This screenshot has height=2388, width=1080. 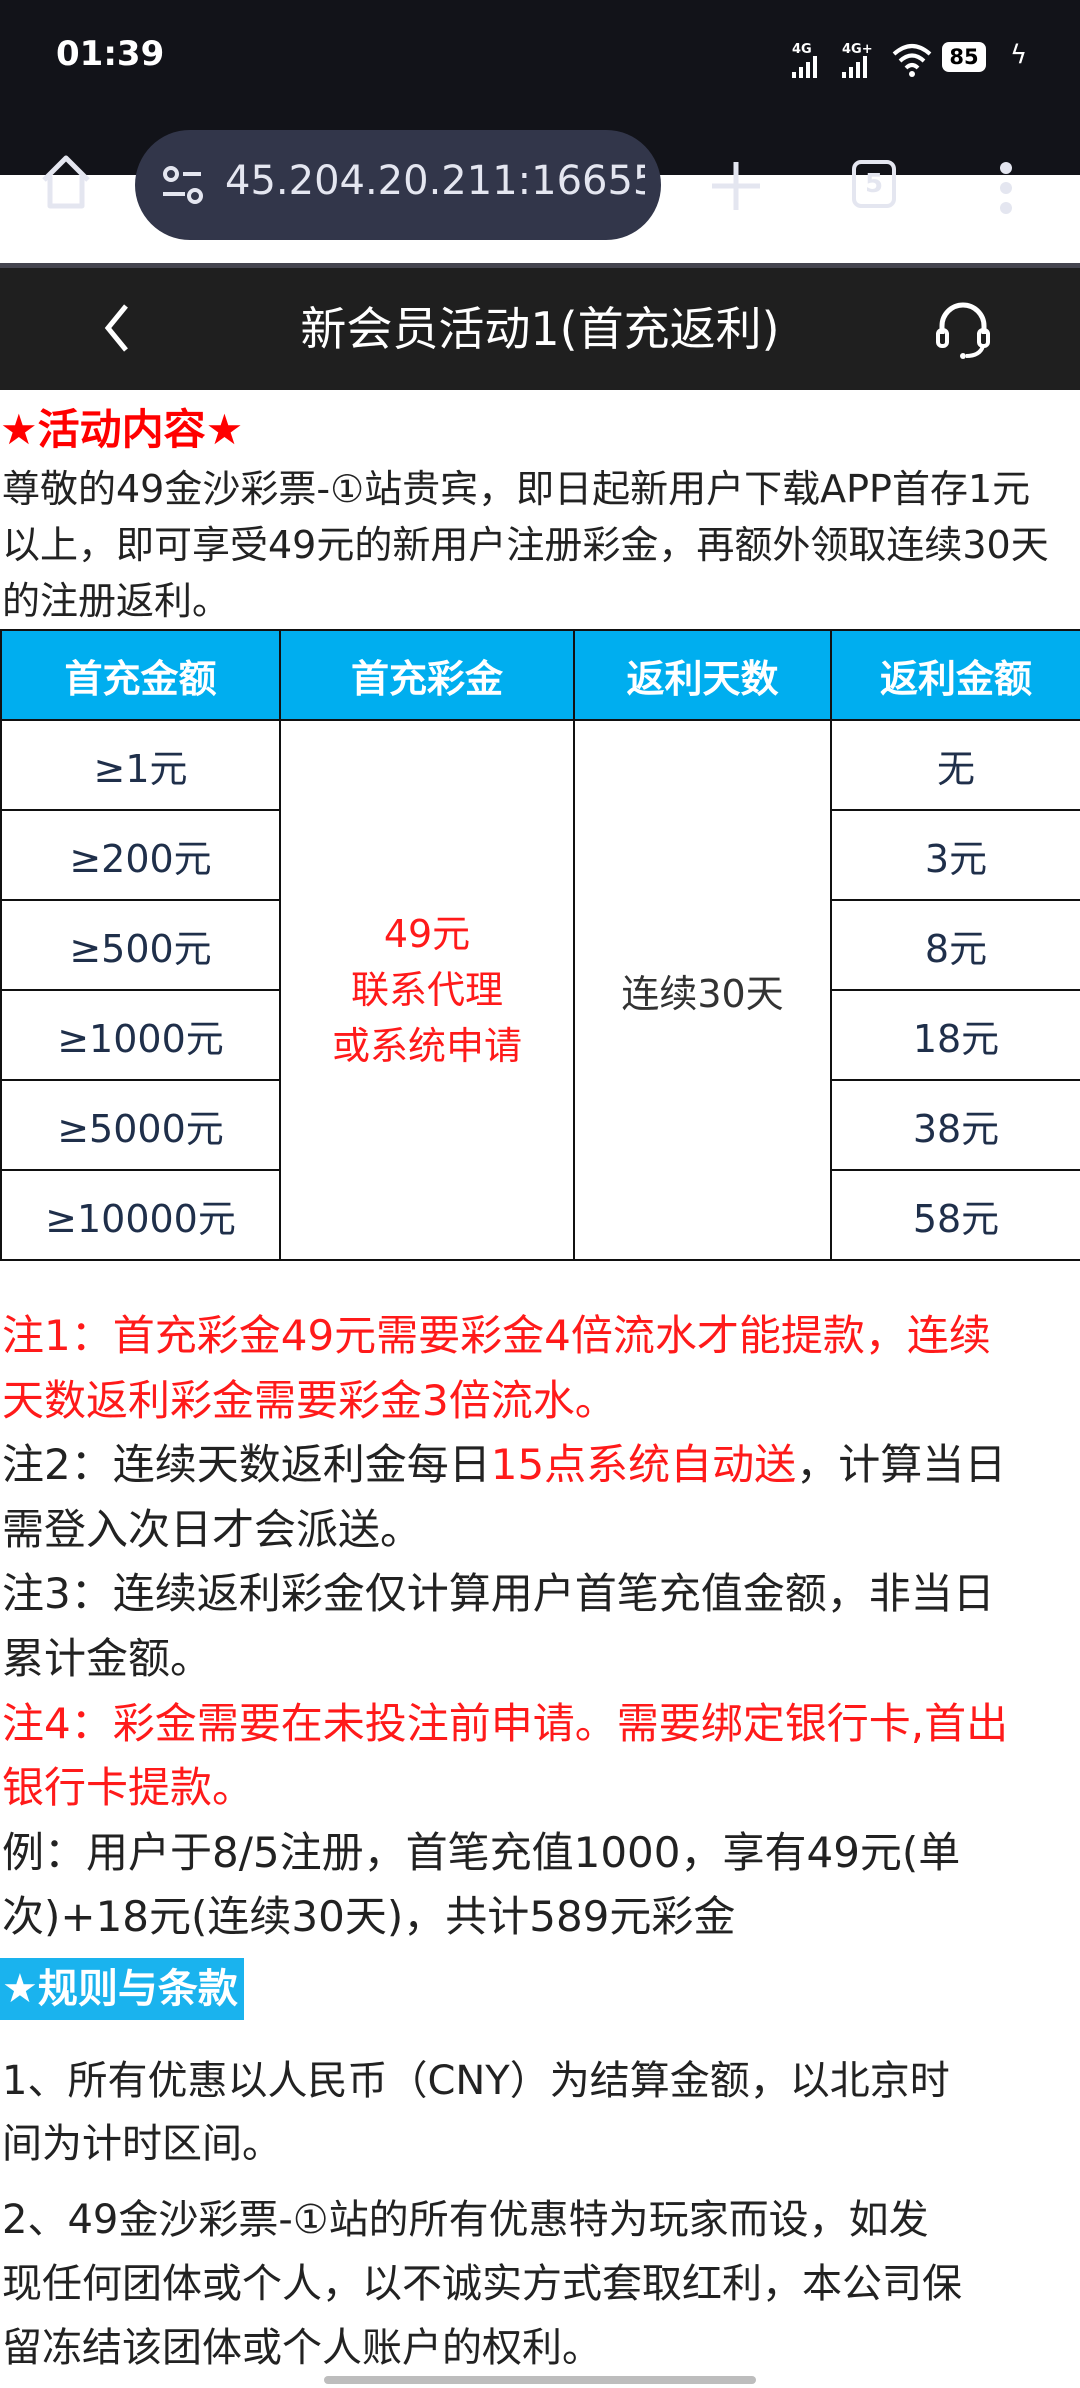 I want to click on note-line: 注1：首充彩金49元需要彩金4倍流水才能提款，连续, so click(x=496, y=1332).